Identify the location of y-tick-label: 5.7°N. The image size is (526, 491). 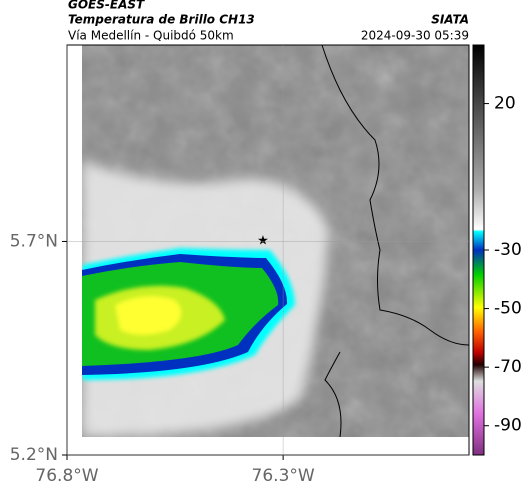
(34, 241).